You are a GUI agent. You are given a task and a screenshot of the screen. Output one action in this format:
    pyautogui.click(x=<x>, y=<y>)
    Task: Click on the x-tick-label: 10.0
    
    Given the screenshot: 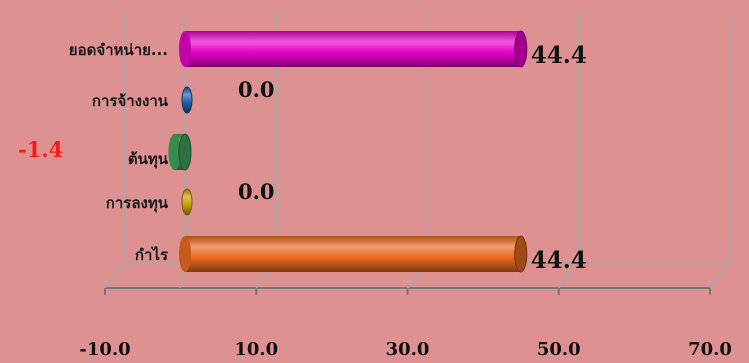 What is the action you would take?
    pyautogui.click(x=256, y=349)
    